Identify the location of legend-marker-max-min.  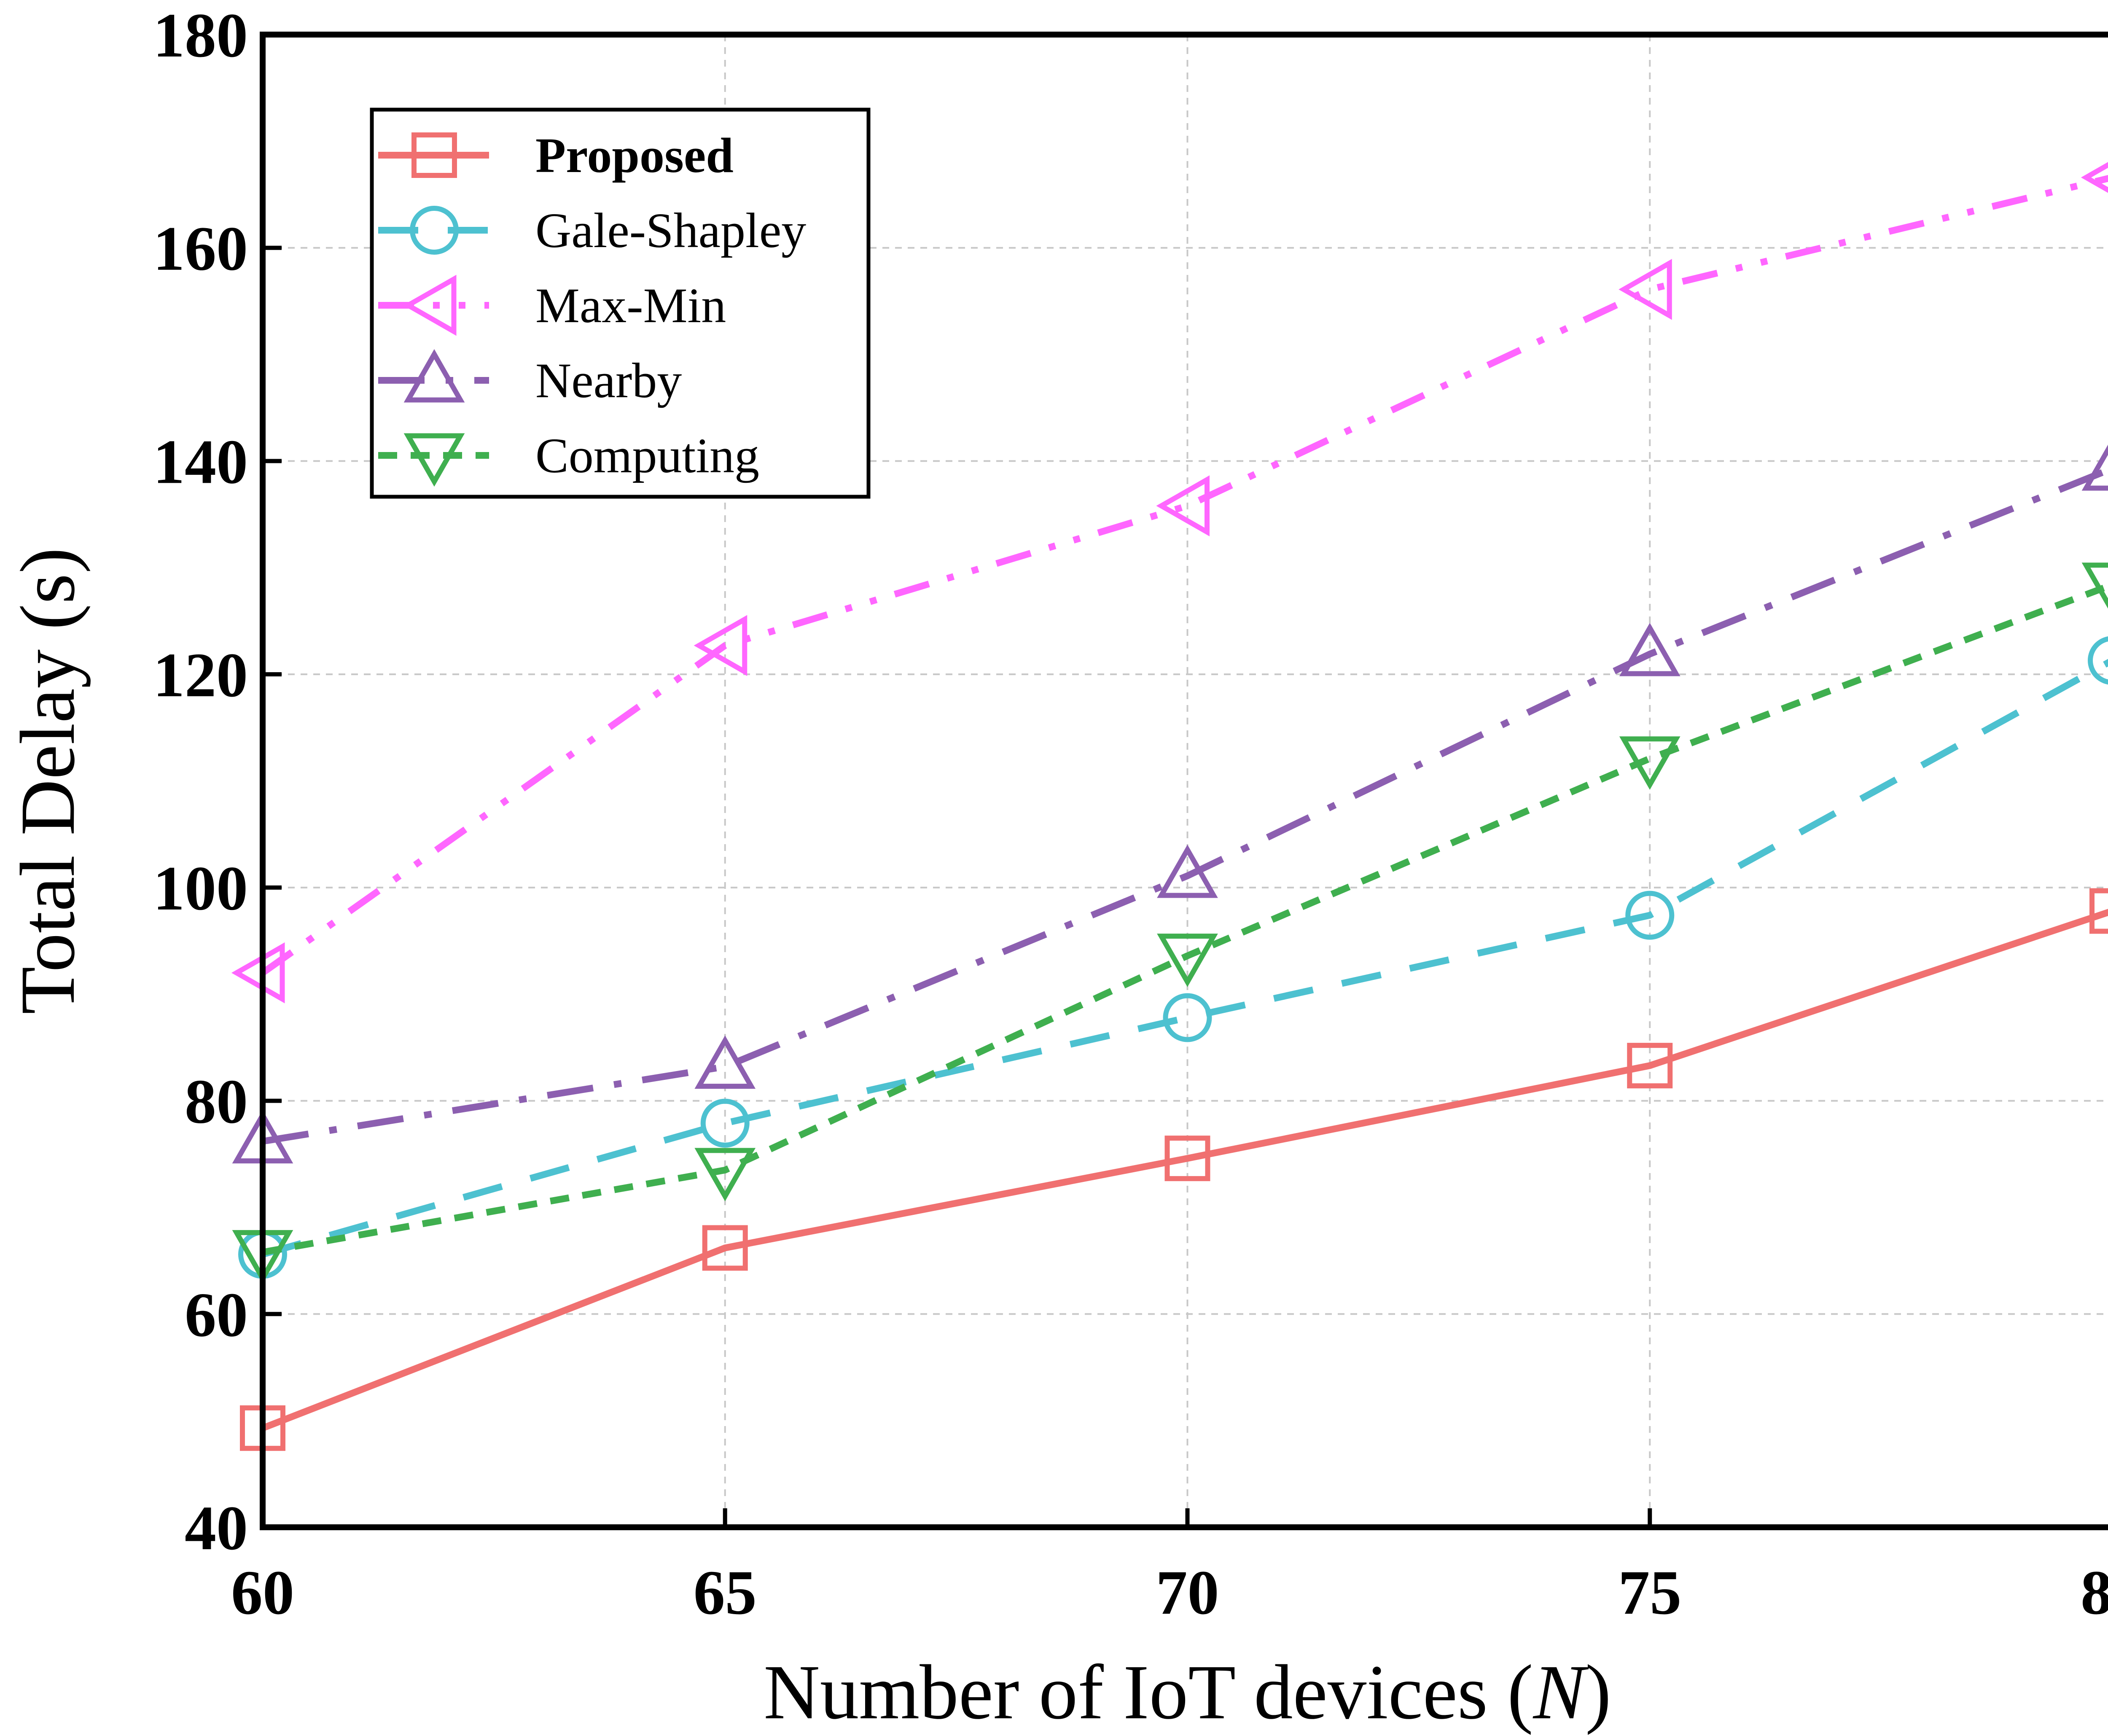
(430, 306).